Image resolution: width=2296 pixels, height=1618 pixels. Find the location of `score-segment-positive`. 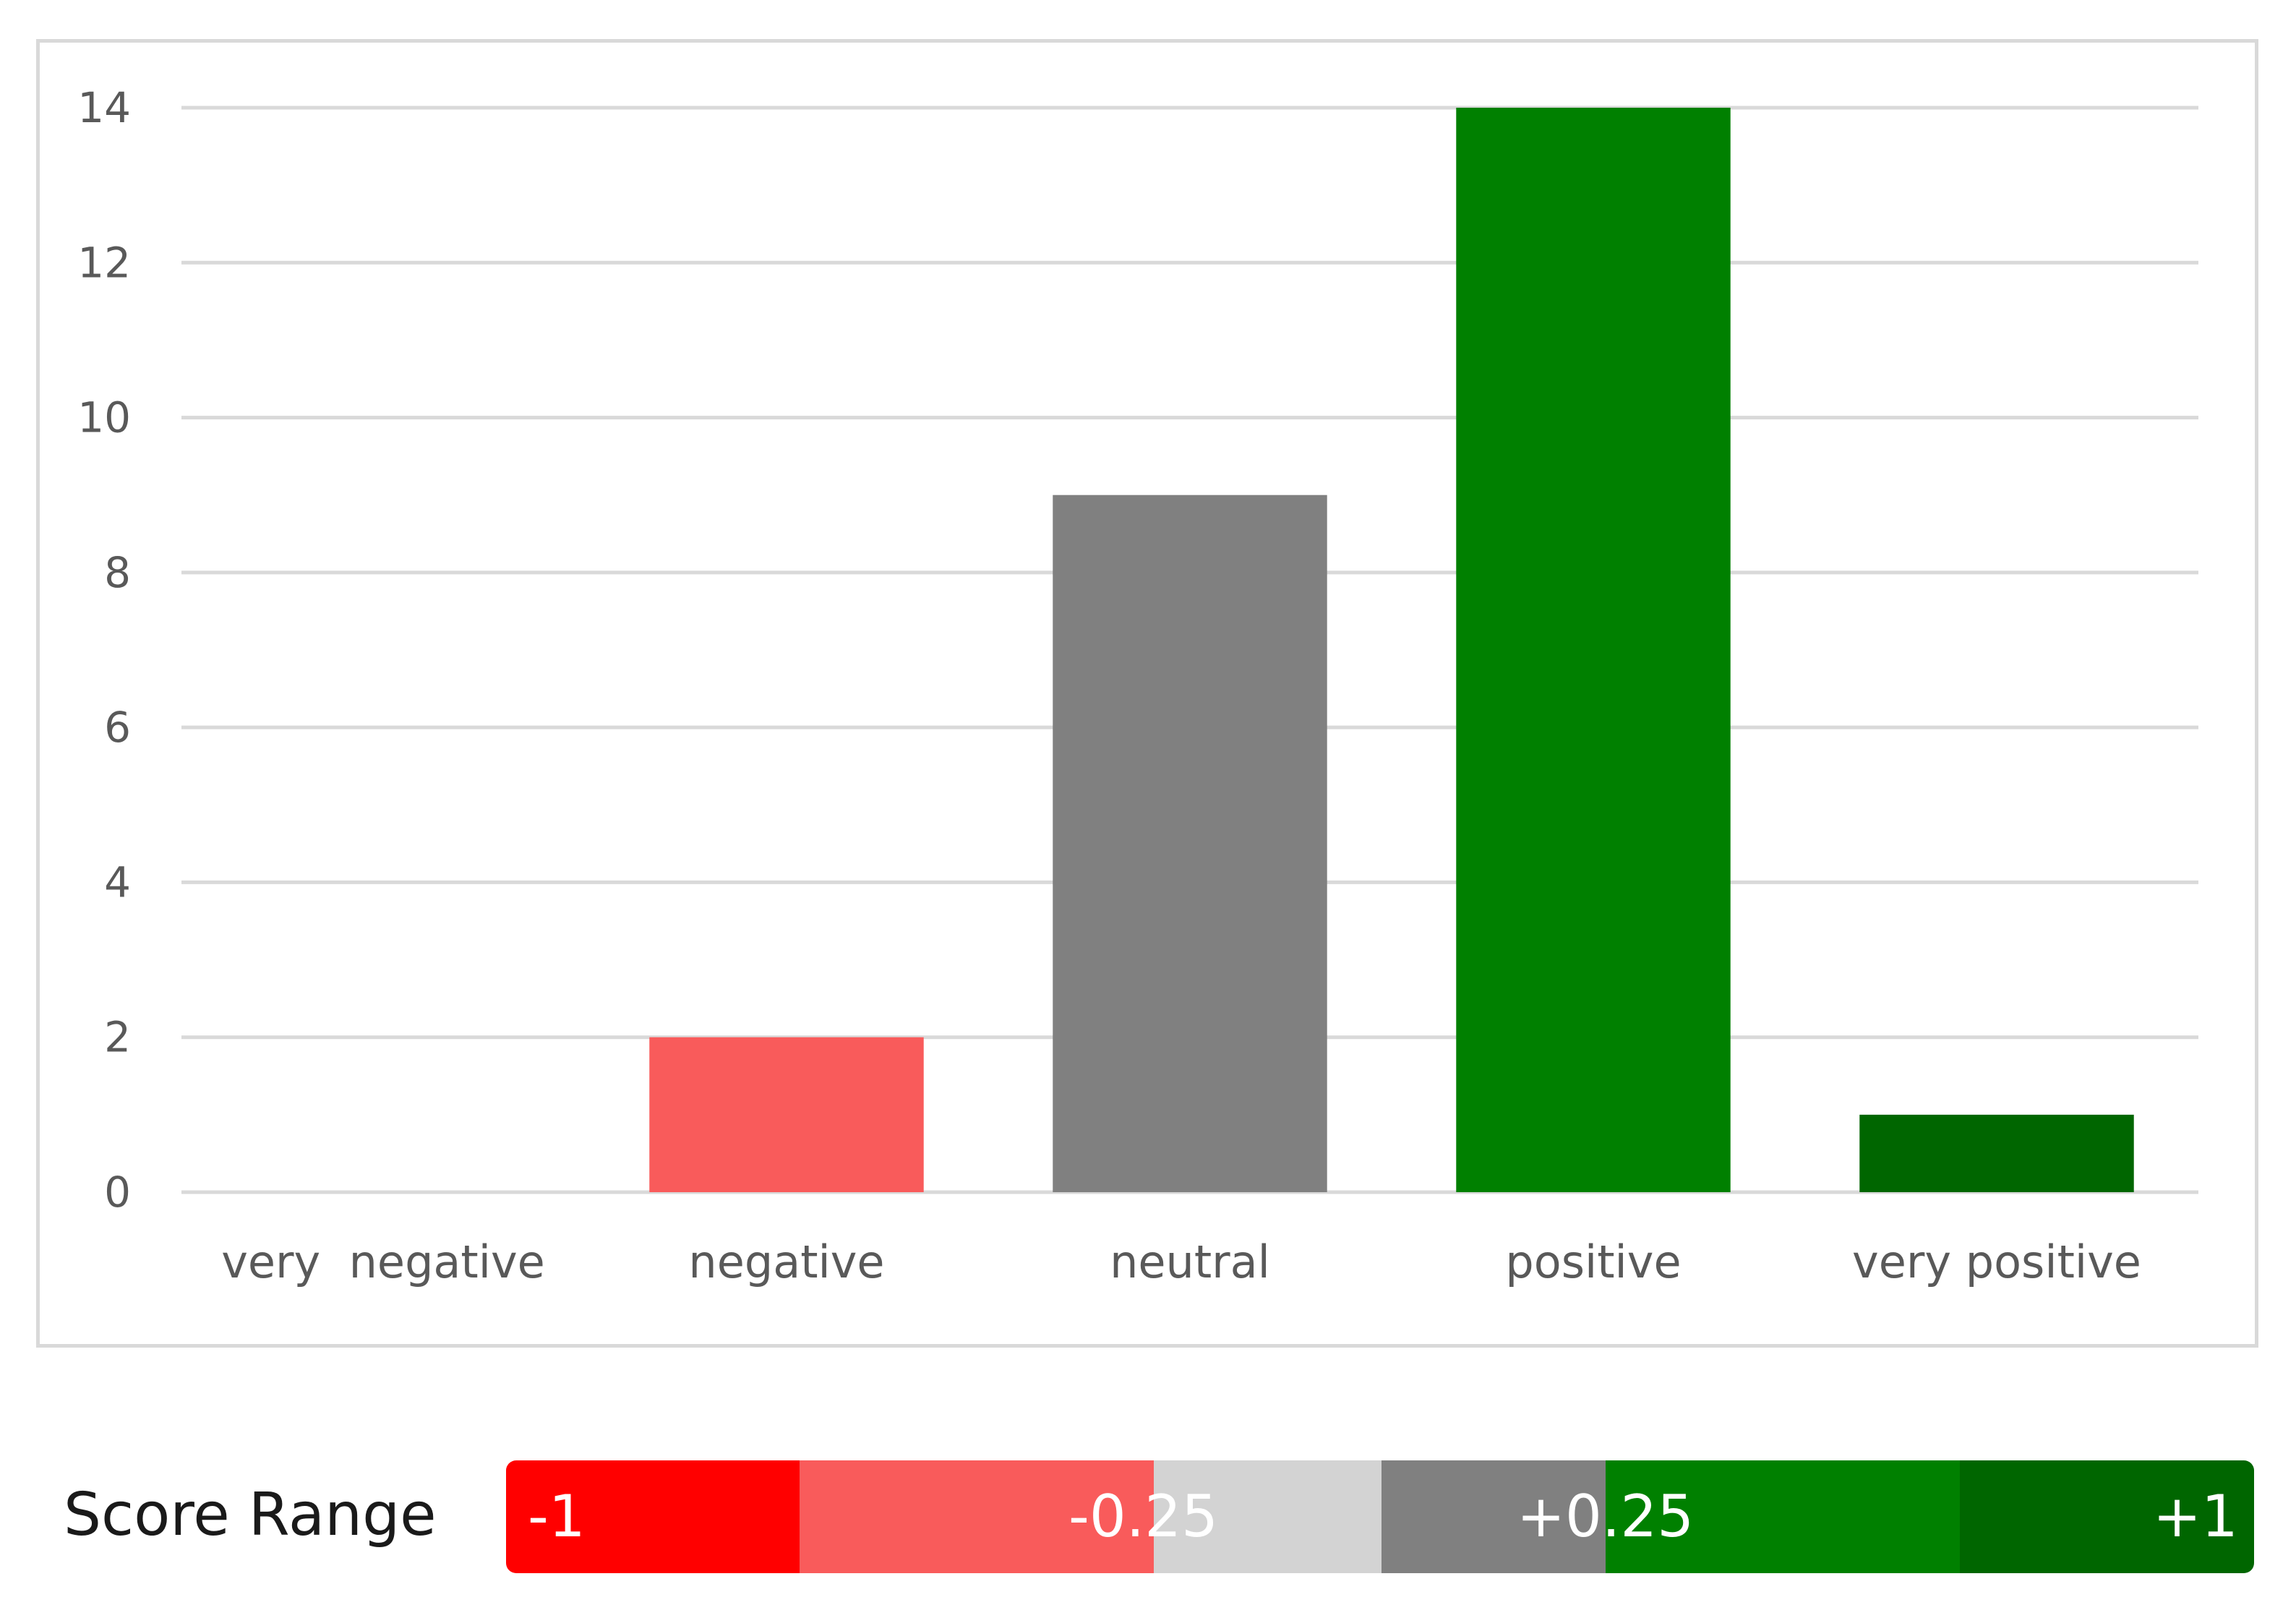

score-segment-positive is located at coordinates (1783, 1516).